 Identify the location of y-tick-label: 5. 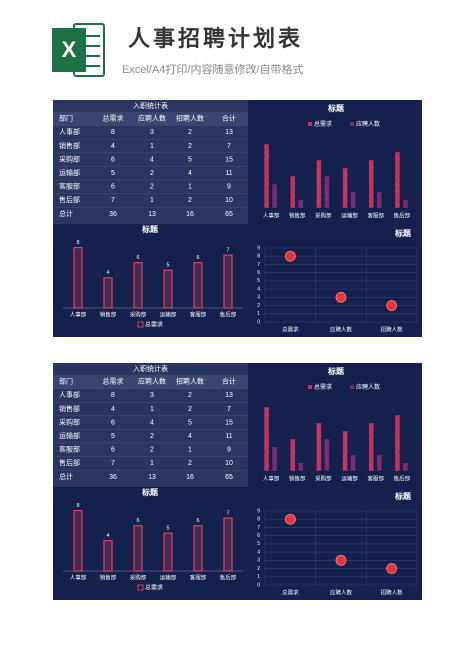
(258, 281).